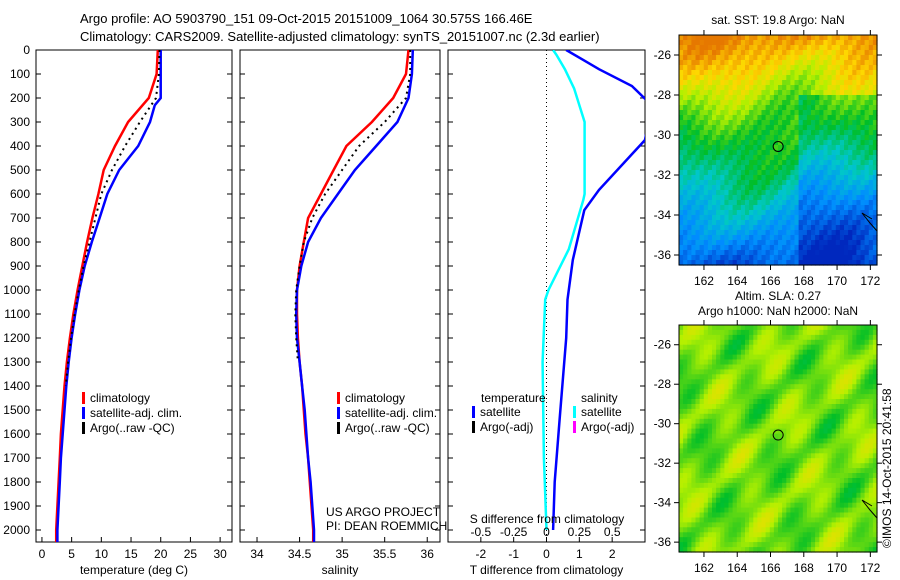 The height and width of the screenshot is (580, 900). I want to click on sla-map-heatmap, so click(778, 439).